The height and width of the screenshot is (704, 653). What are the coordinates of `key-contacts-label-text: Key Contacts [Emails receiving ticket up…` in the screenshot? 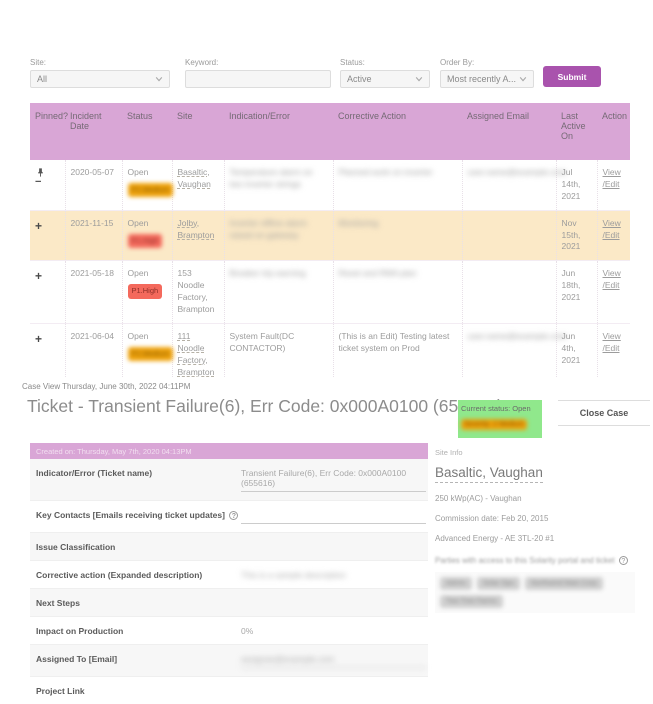 It's located at (130, 515).